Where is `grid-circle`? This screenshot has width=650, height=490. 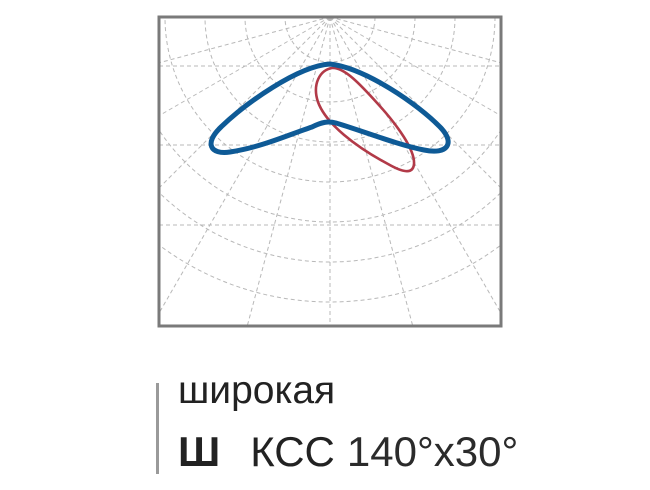 grid-circle is located at coordinates (330, 80).